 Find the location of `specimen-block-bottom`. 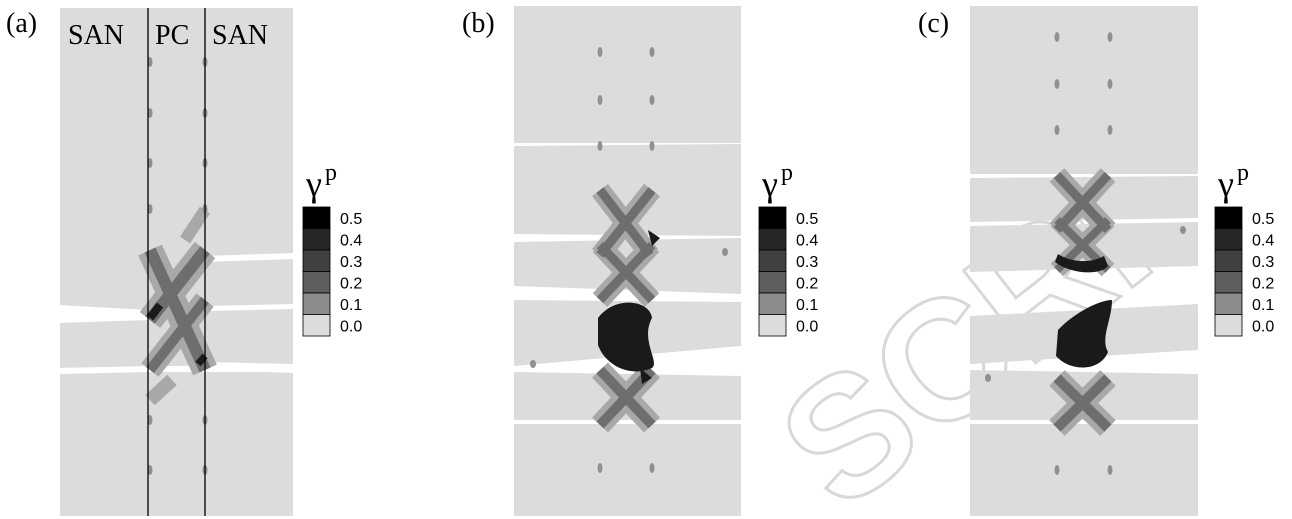

specimen-block-bottom is located at coordinates (176, 444).